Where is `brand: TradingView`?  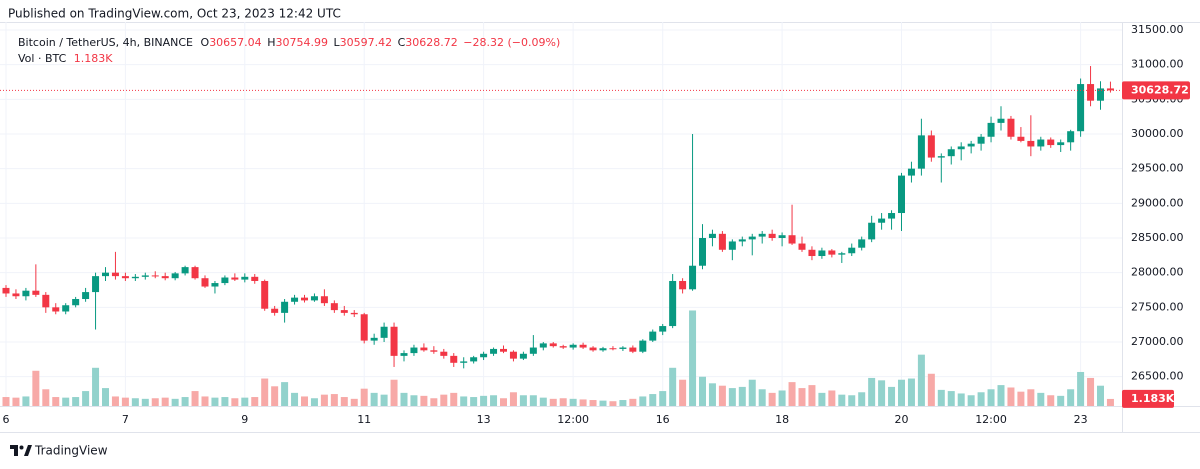
brand: TradingView is located at coordinates (71, 451).